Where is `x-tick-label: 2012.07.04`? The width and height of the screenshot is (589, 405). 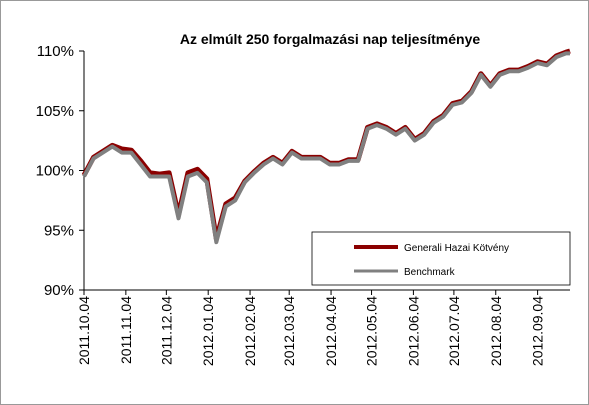 x-tick-label: 2012.07.04 is located at coordinates (454, 331).